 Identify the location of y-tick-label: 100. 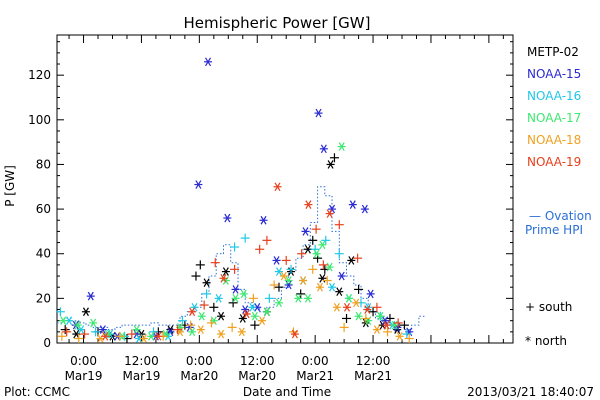
(39, 120).